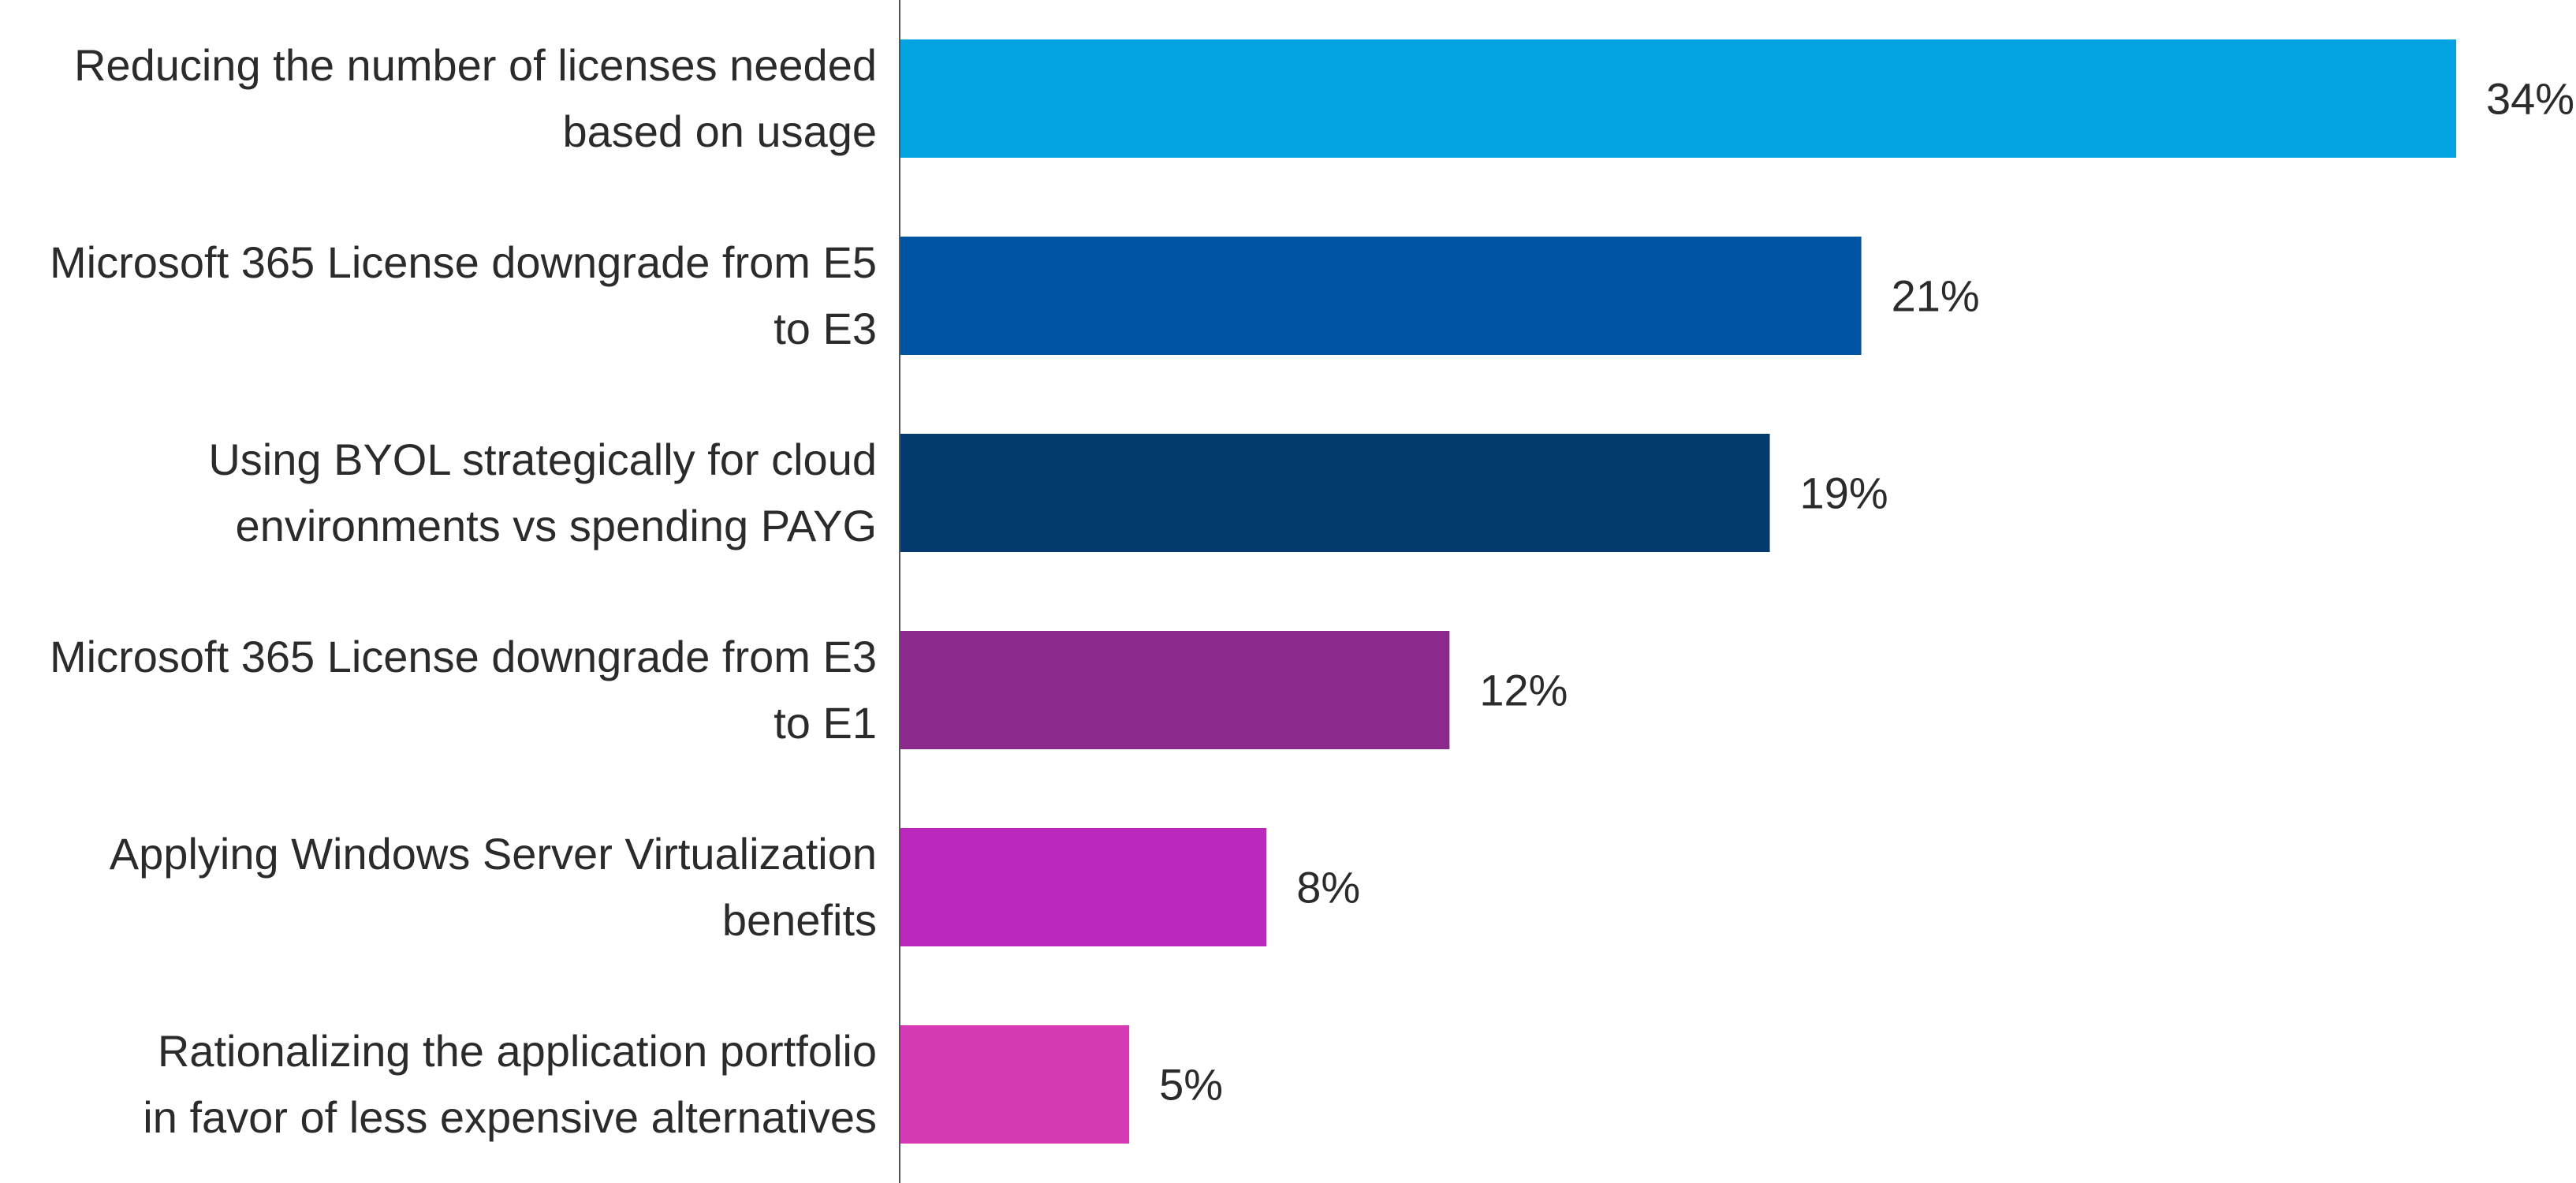 The height and width of the screenshot is (1183, 2576). Describe the element at coordinates (799, 920) in the screenshot. I see `category-label-line: benefits` at that location.